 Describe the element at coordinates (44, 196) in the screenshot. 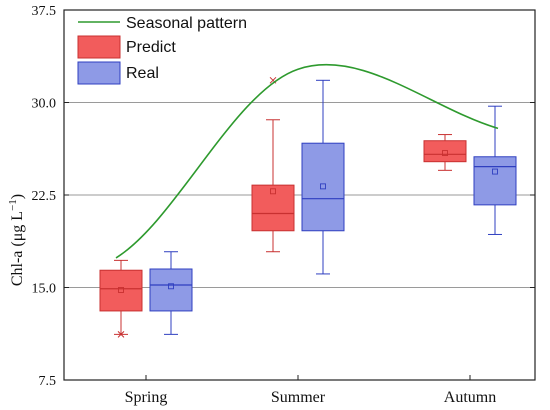

I see `y-tick-label: 22.5` at that location.